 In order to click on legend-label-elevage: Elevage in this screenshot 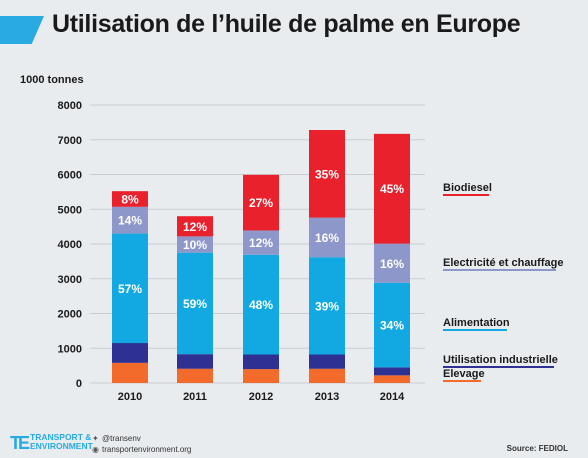, I will do `click(464, 374)`.